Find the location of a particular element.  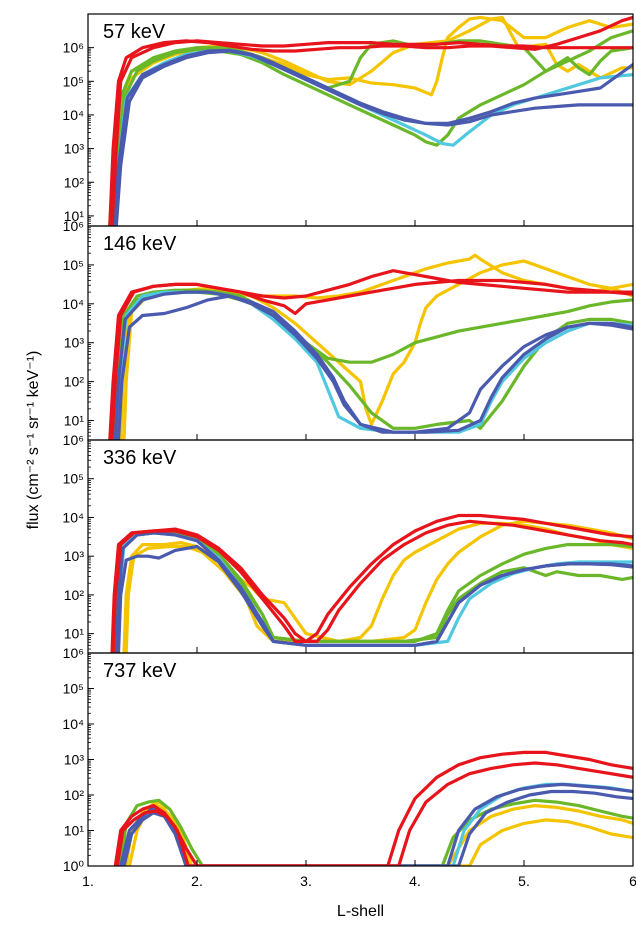

x-tick-label: 6 is located at coordinates (632, 881).